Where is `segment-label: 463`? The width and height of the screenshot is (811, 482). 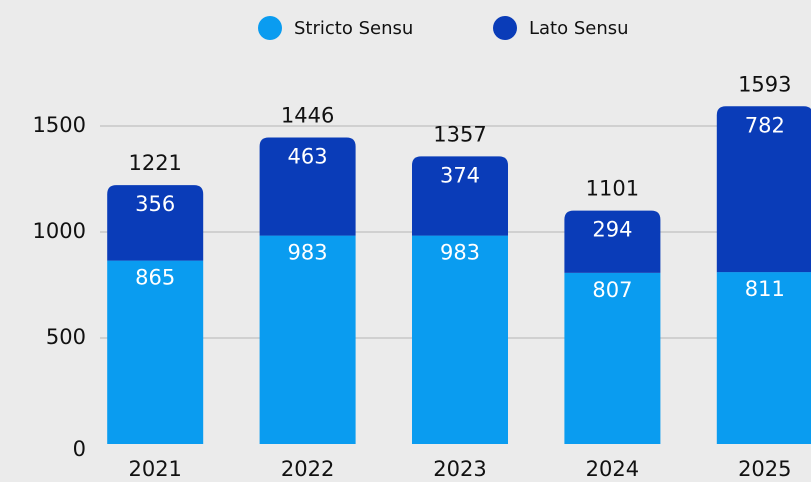
segment-label: 463 is located at coordinates (308, 156).